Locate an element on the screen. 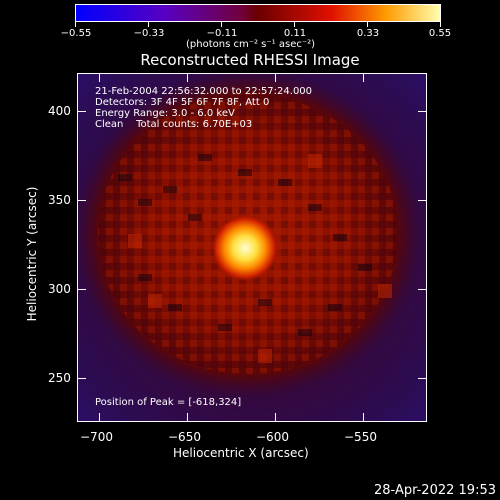 This screenshot has width=500, height=500. y-tick-label: 350 is located at coordinates (59, 200).